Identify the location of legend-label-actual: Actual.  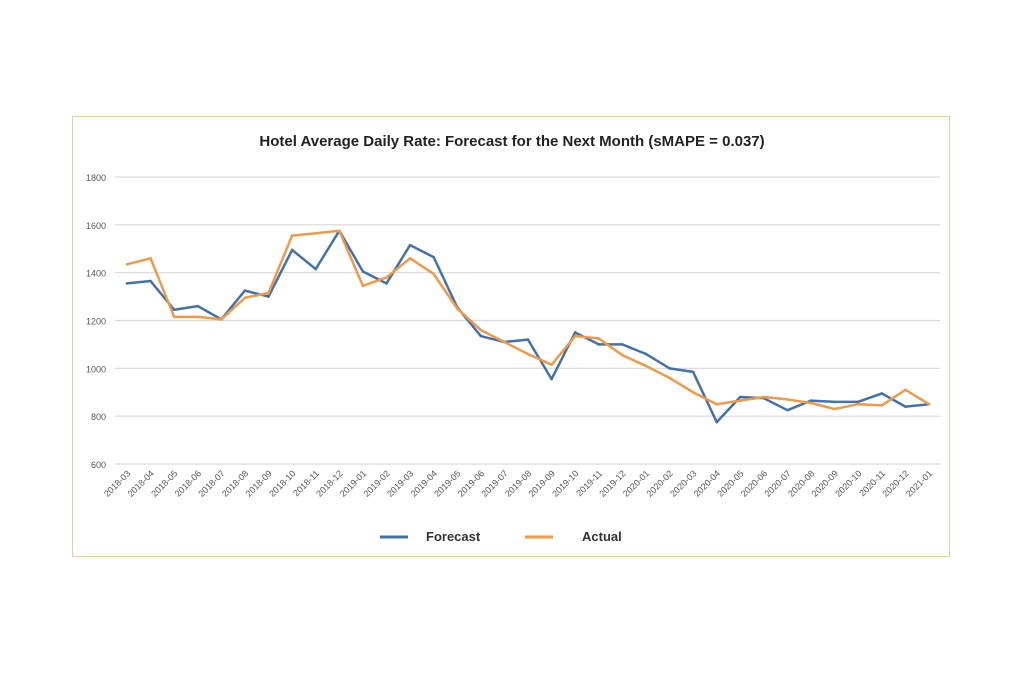
(602, 536).